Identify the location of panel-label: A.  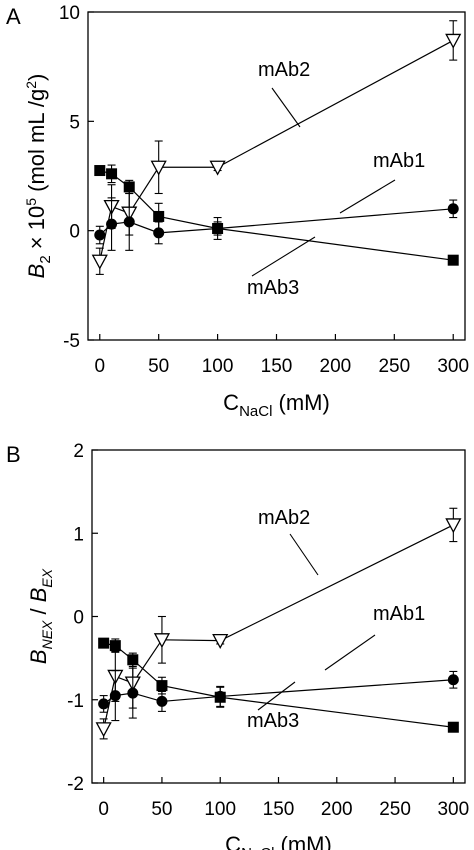
(13, 16).